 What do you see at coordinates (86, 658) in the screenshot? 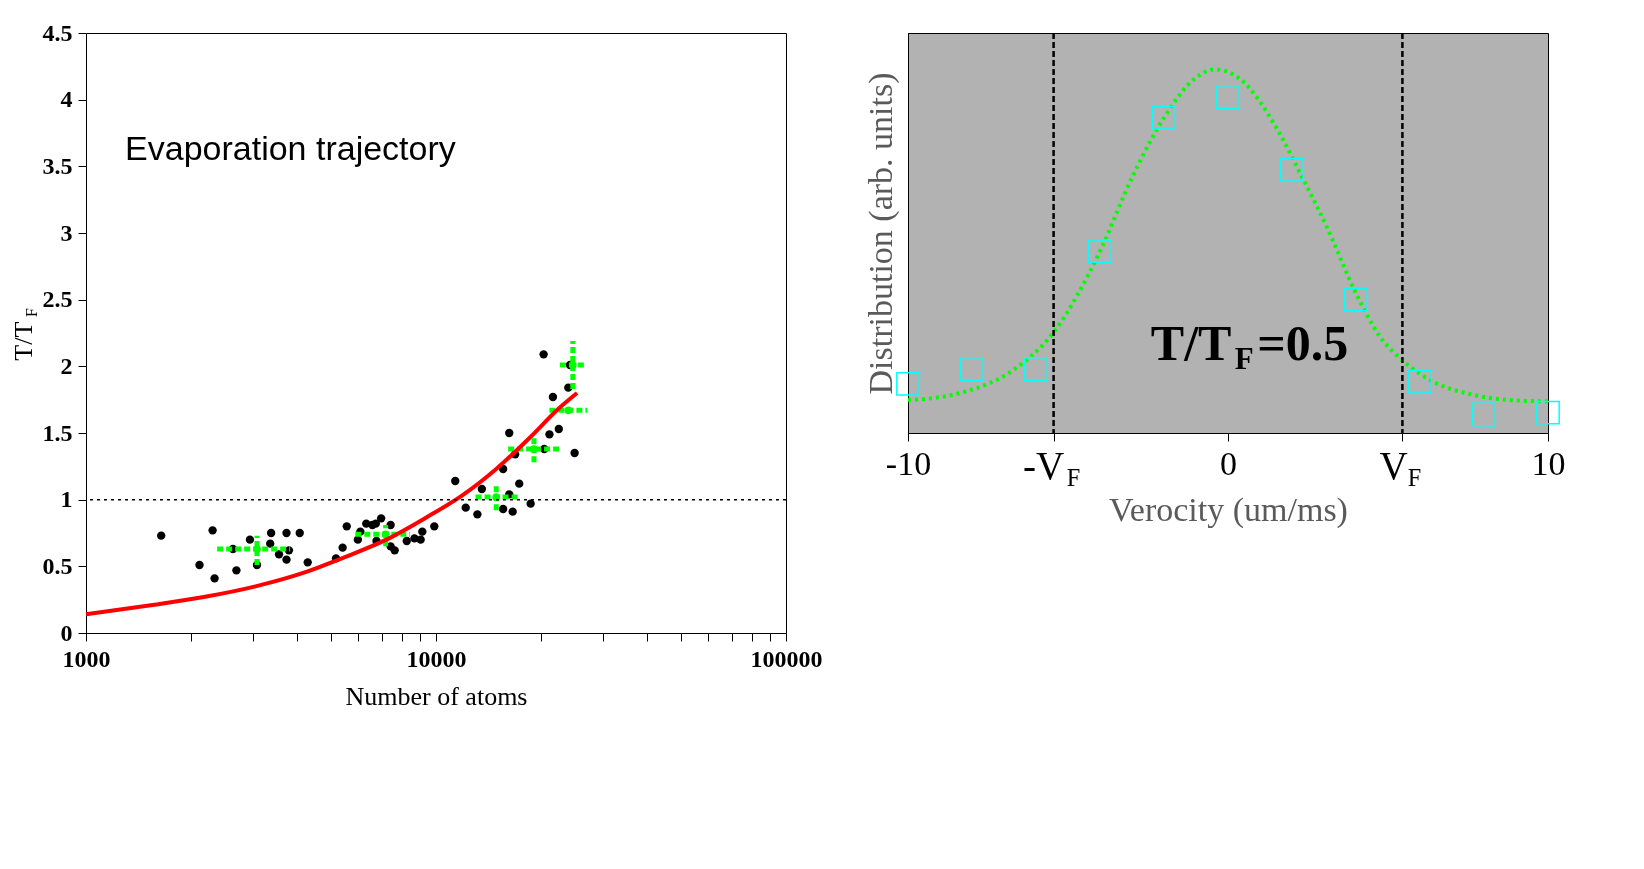
I see `x-tick-label: 1000` at bounding box center [86, 658].